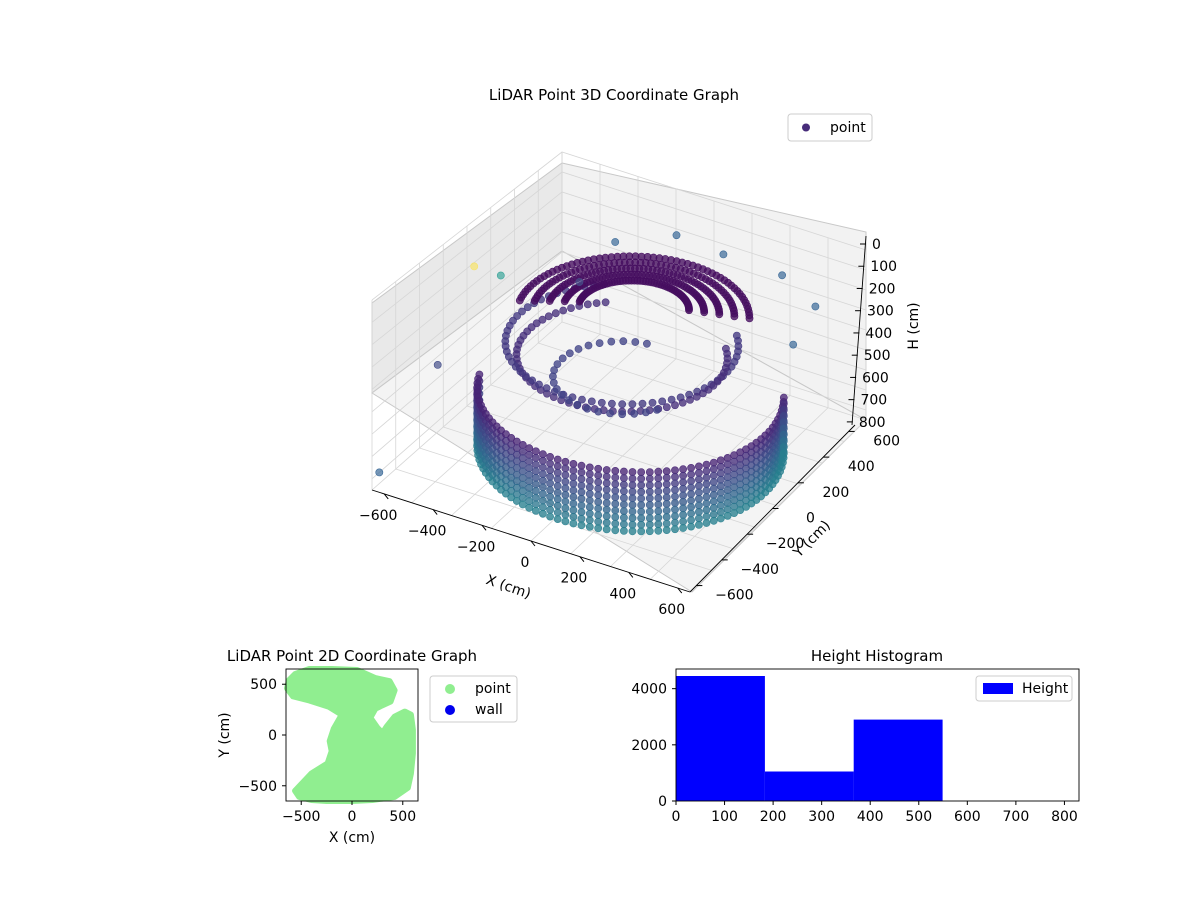  What do you see at coordinates (1064, 817) in the screenshot?
I see `x-tick-label-histogram: 800` at bounding box center [1064, 817].